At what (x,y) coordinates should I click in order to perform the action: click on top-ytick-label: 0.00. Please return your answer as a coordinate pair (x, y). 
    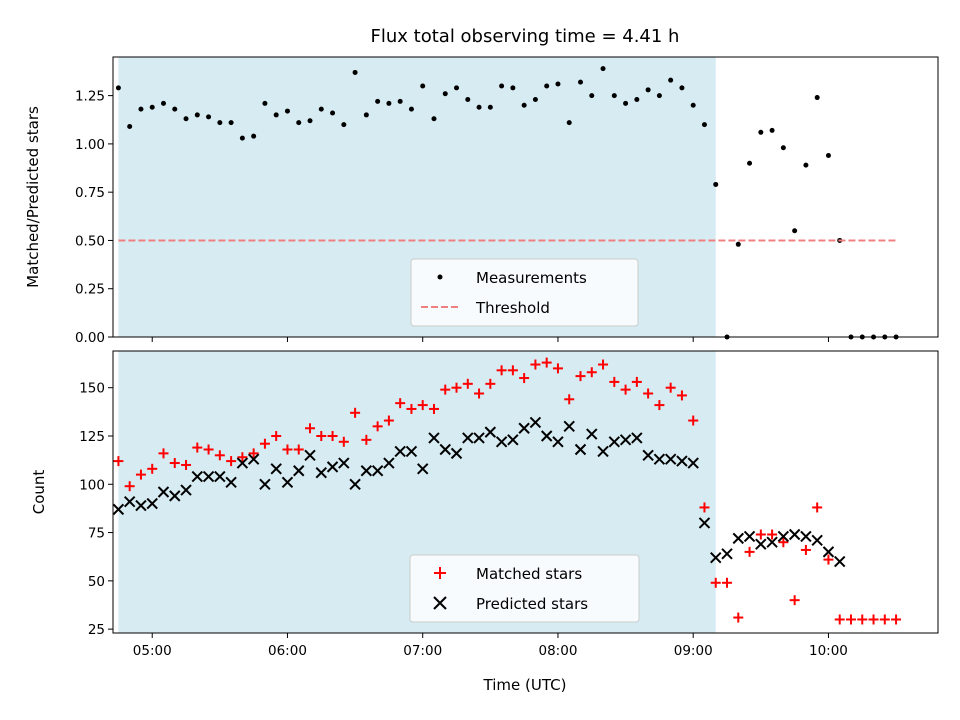
    Looking at the image, I should click on (90, 338).